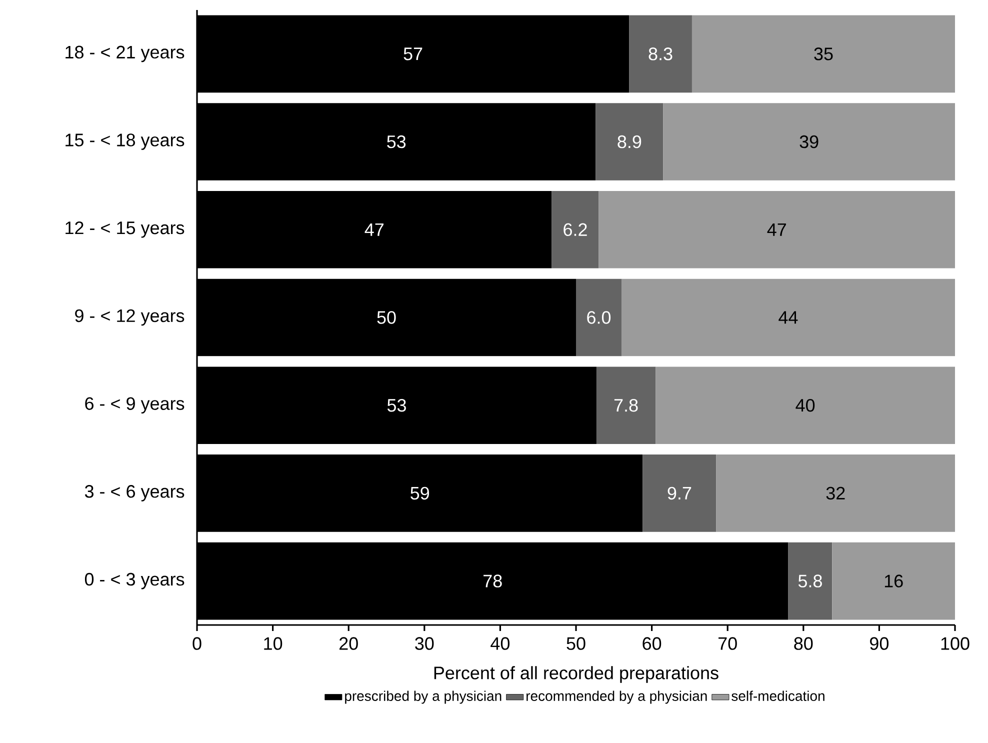 The height and width of the screenshot is (743, 988). What do you see at coordinates (129, 317) in the screenshot?
I see `y-tick-label: 9 - < 12 years` at bounding box center [129, 317].